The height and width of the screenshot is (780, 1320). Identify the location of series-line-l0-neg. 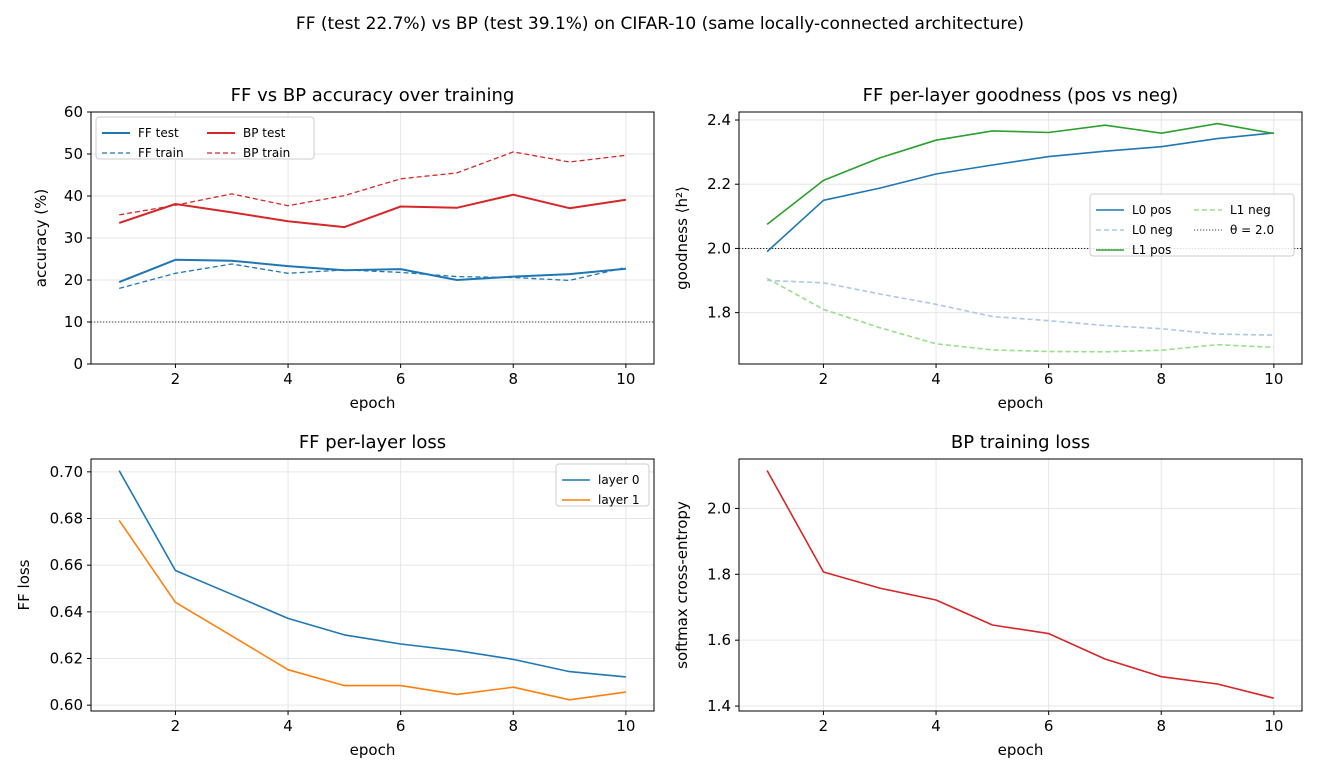
(1020, 307).